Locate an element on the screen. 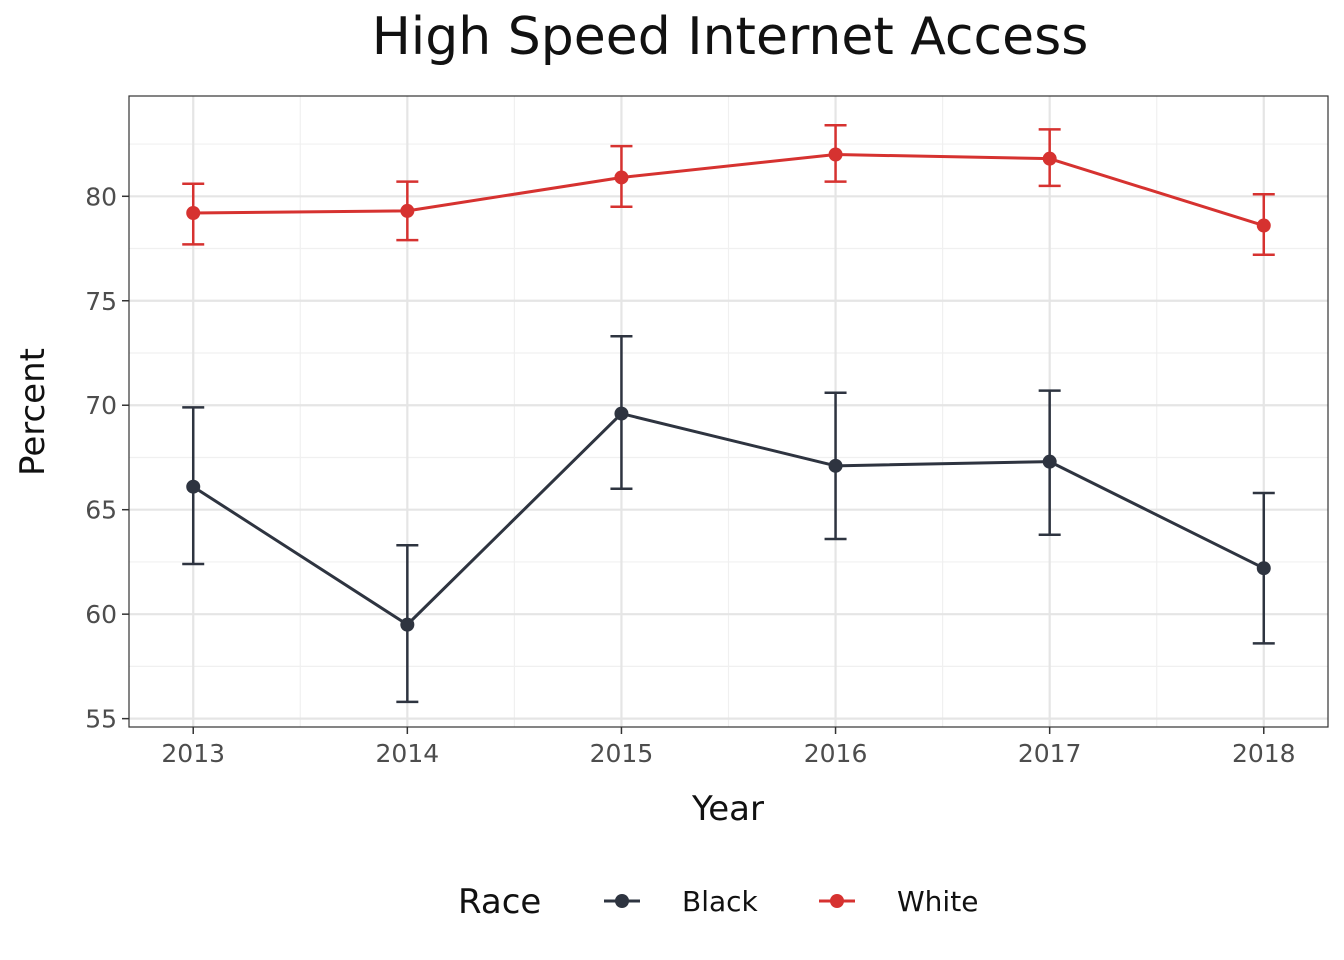 The width and height of the screenshot is (1344, 960). y-axis-title: Percent is located at coordinates (33, 412).